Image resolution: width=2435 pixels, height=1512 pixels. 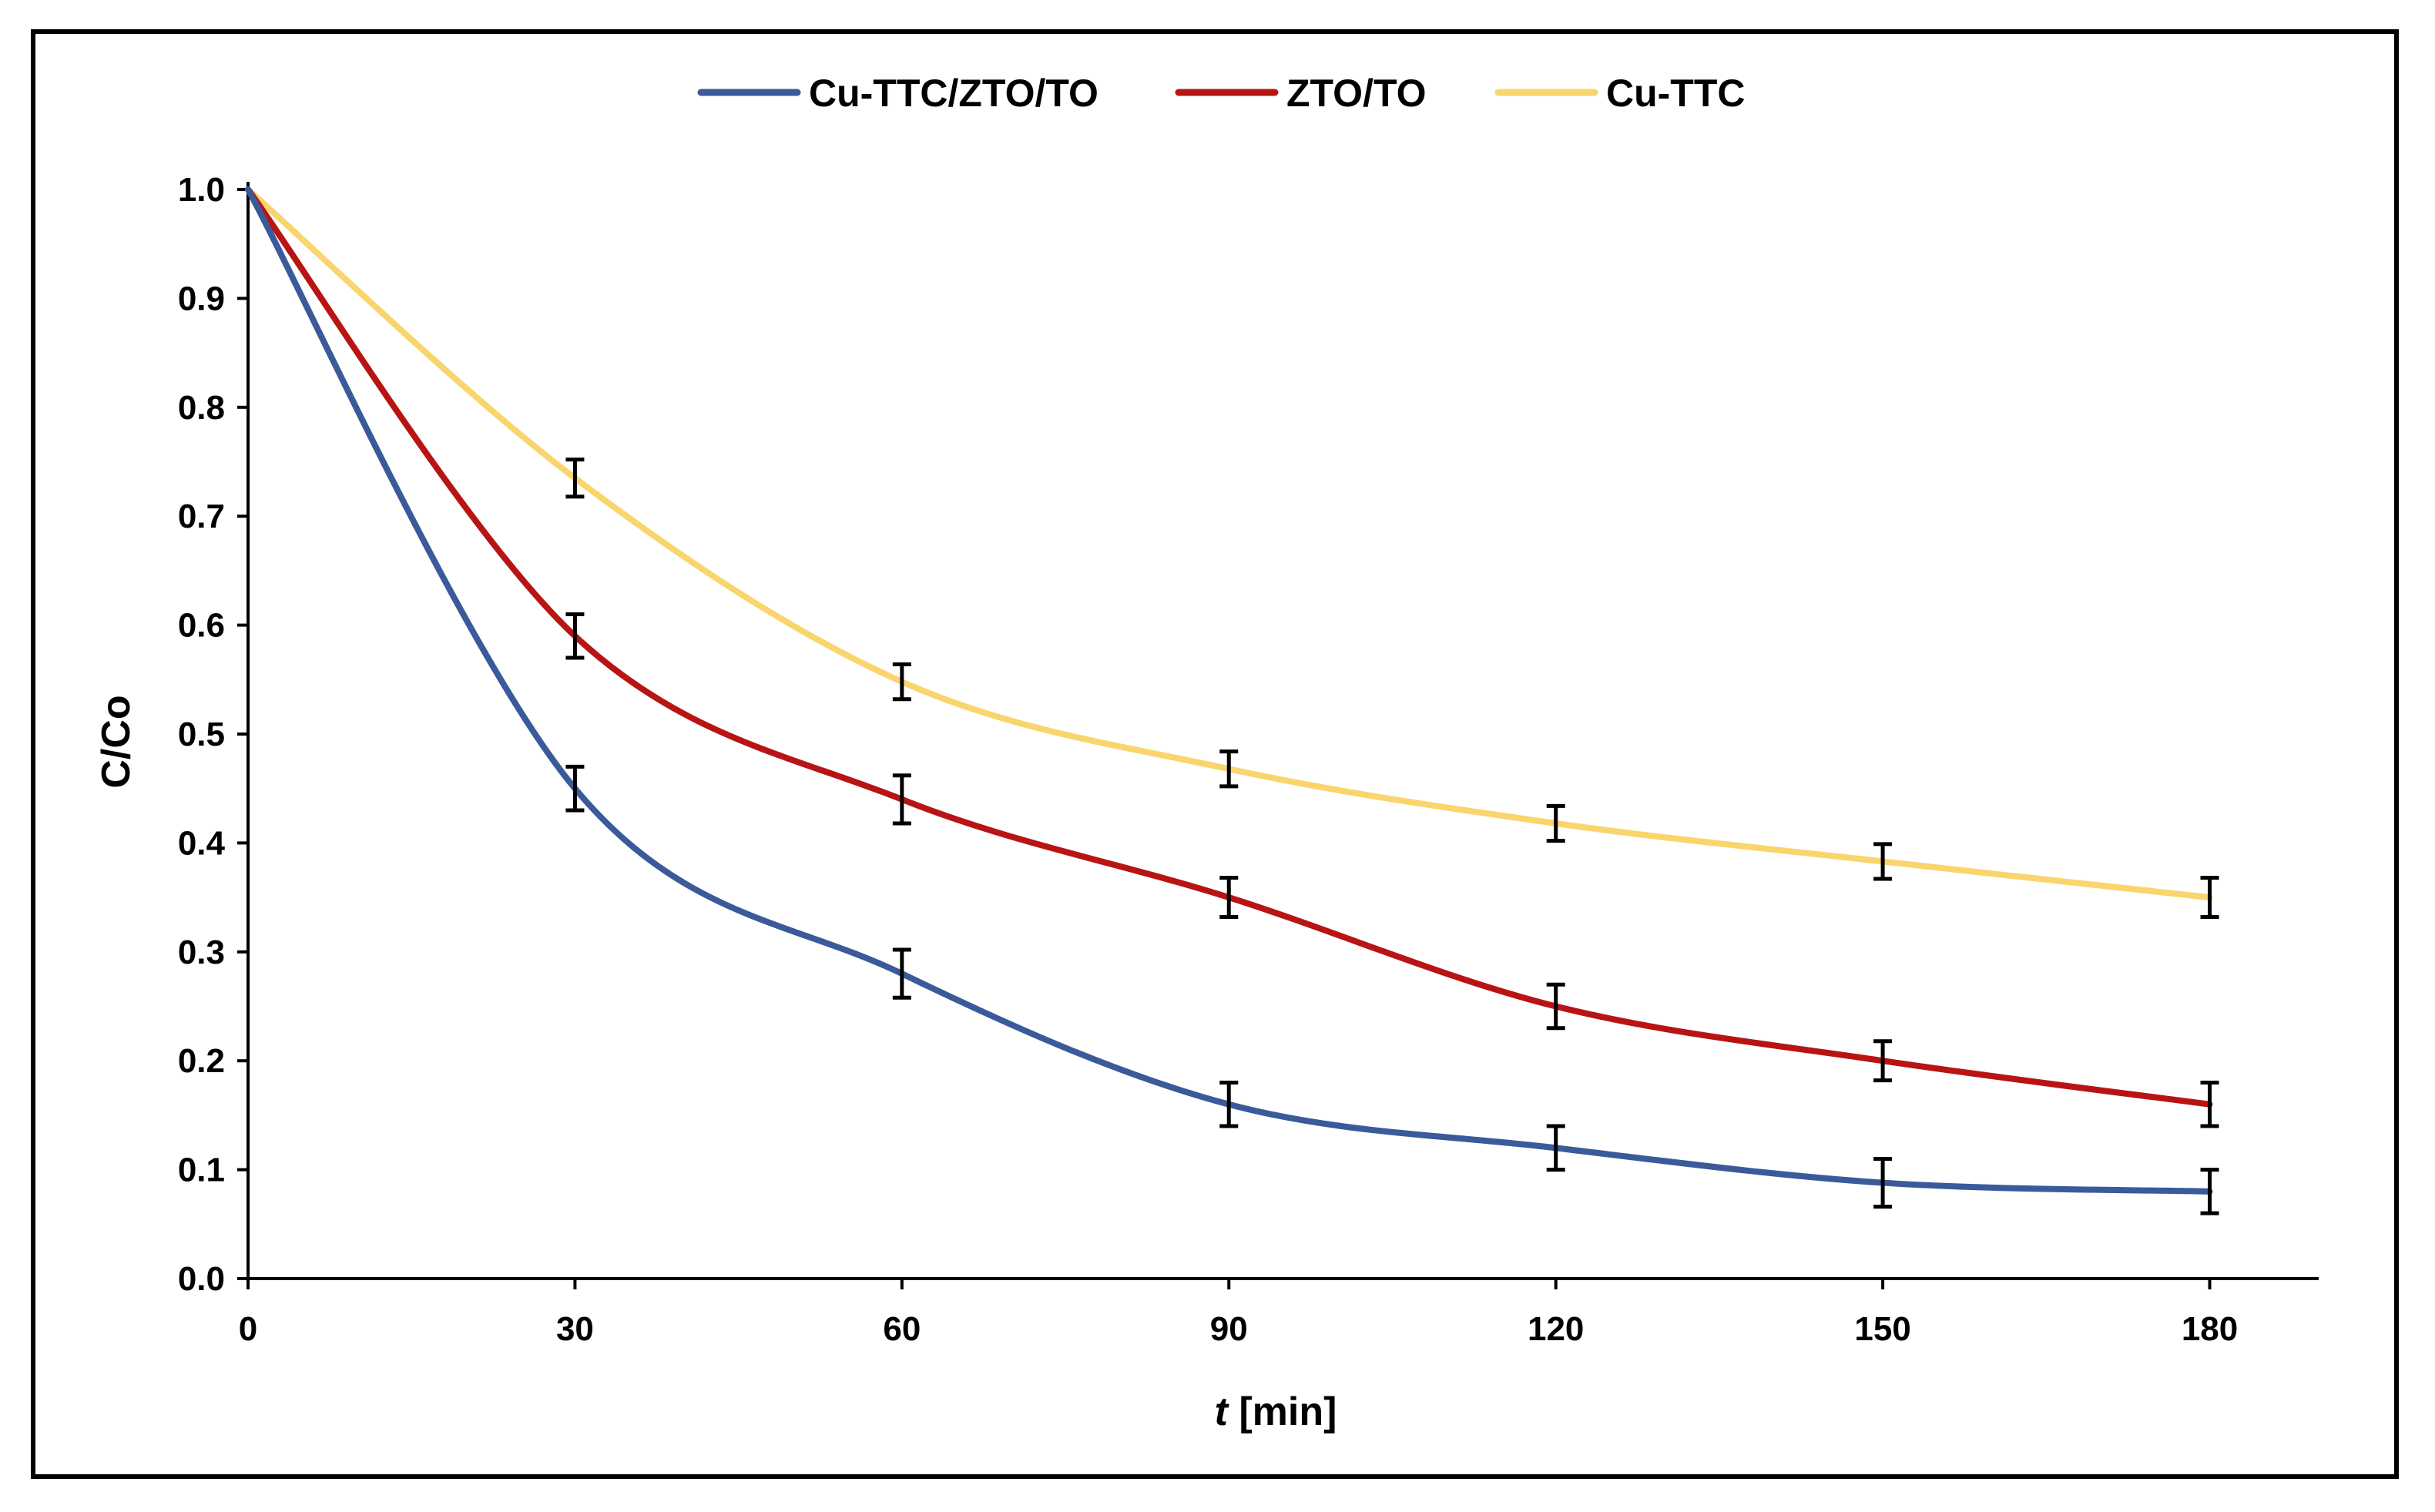 What do you see at coordinates (248, 1329) in the screenshot?
I see `x-tick-label: 0` at bounding box center [248, 1329].